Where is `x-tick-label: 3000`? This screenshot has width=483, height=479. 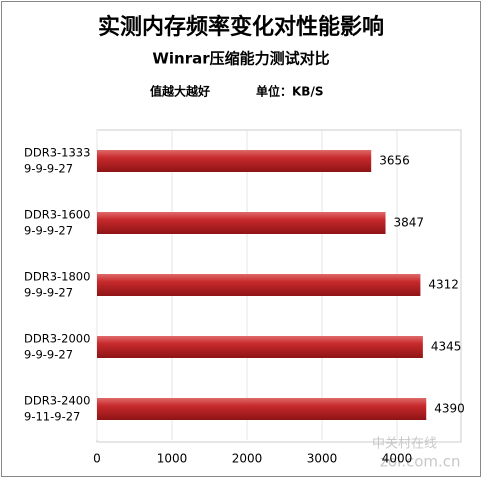 x-tick-label: 3000 is located at coordinates (322, 459).